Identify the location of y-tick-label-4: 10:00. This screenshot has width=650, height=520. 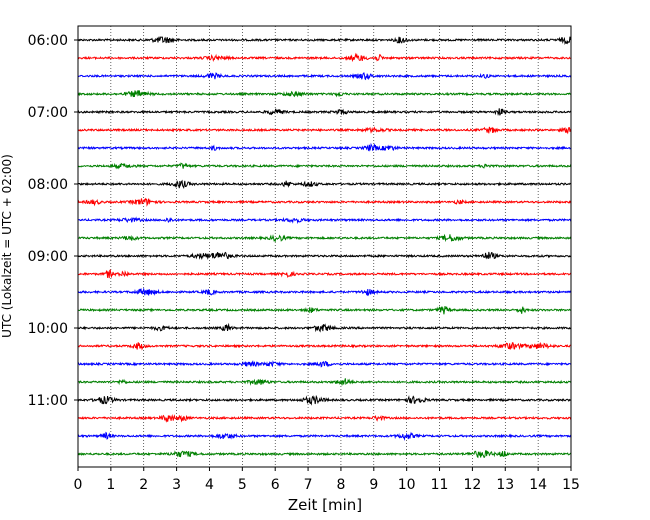
(48, 329).